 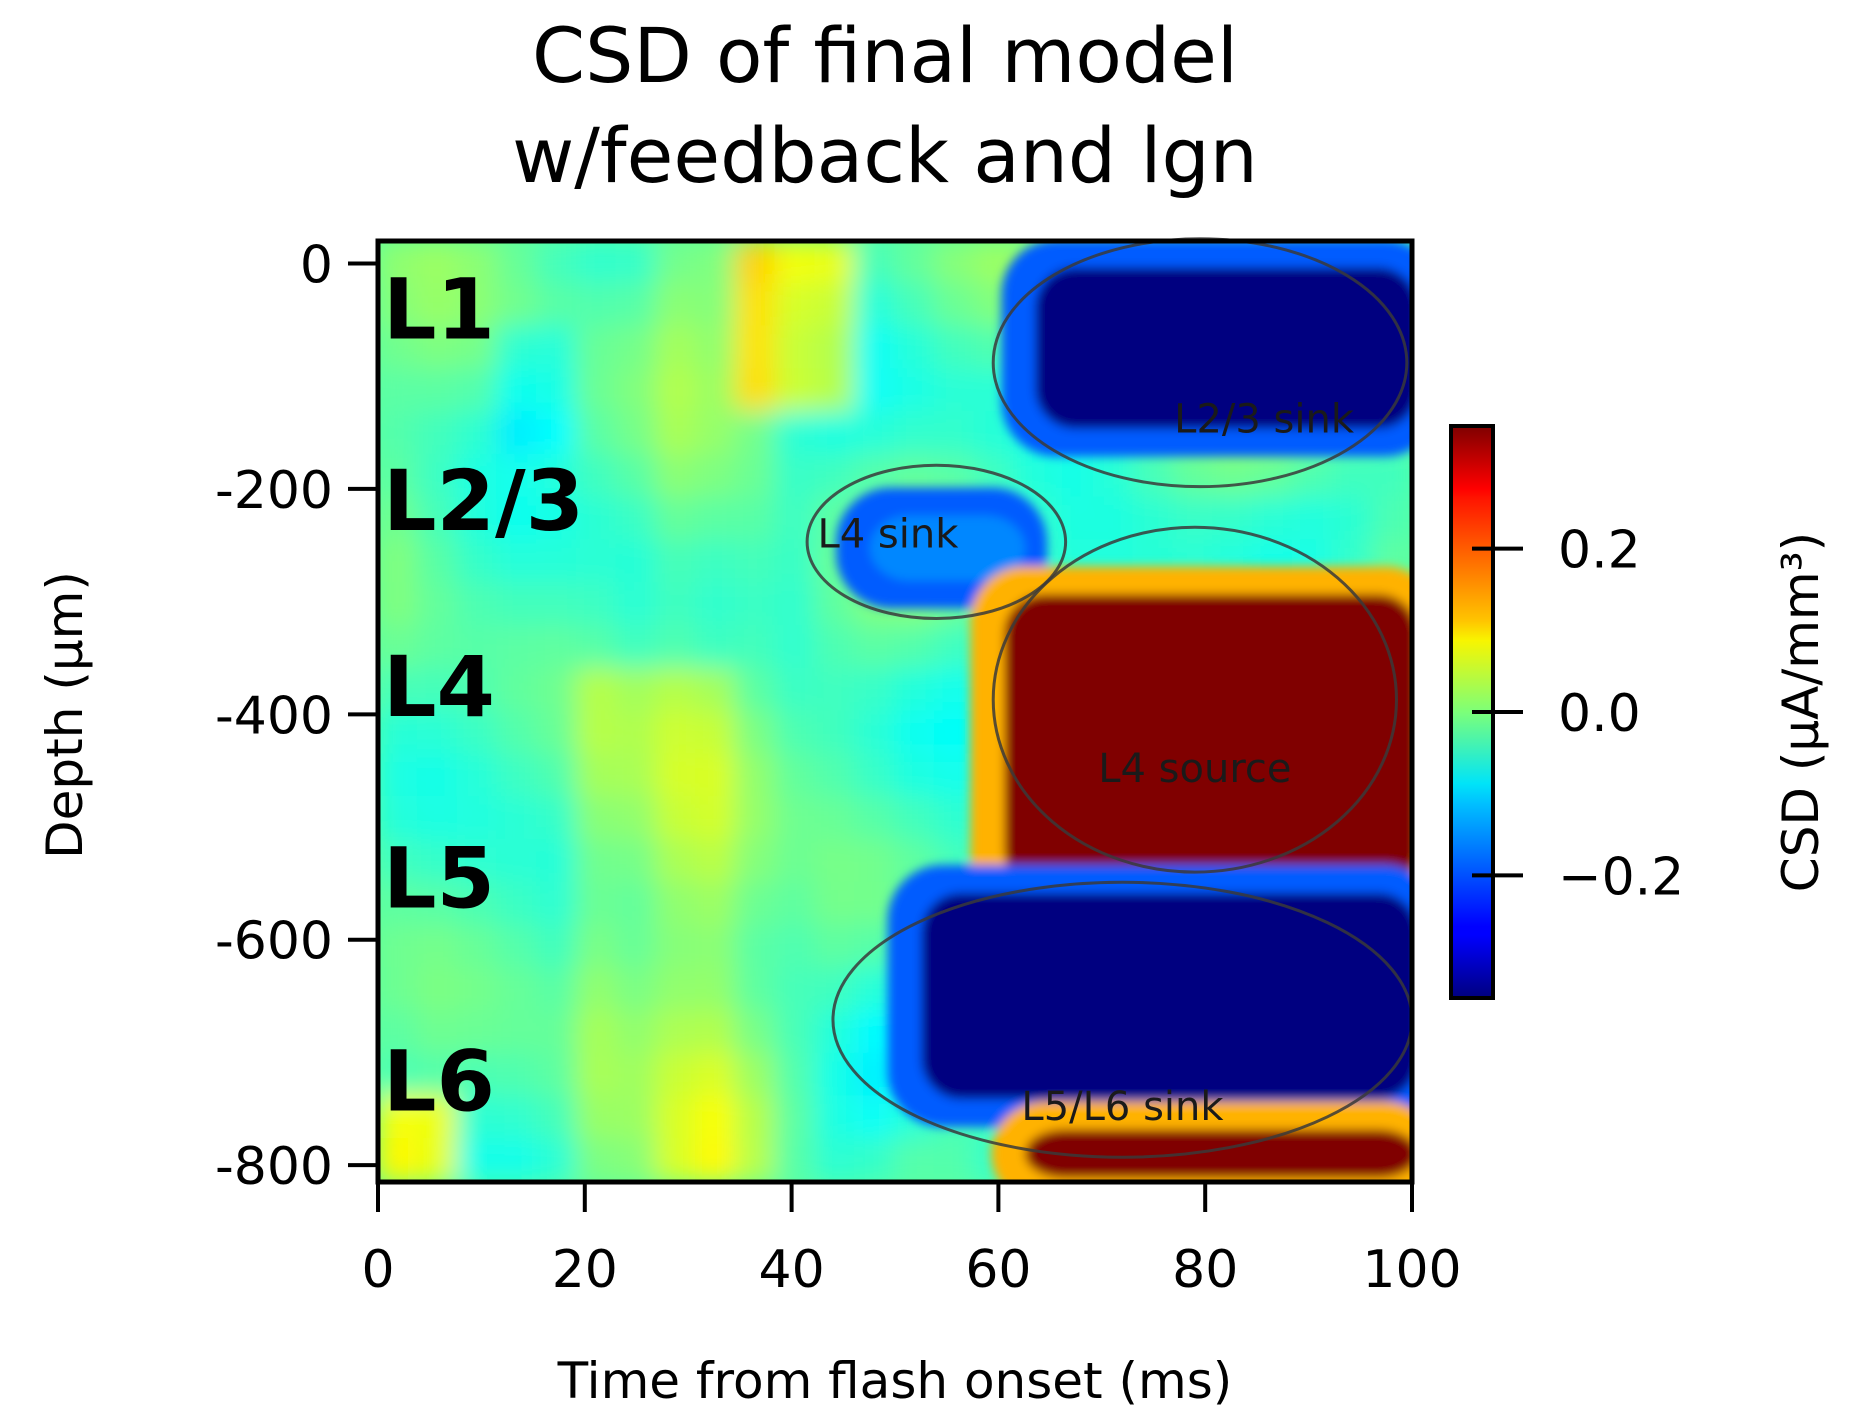 I want to click on heatmap-region, so click(x=1166, y=996).